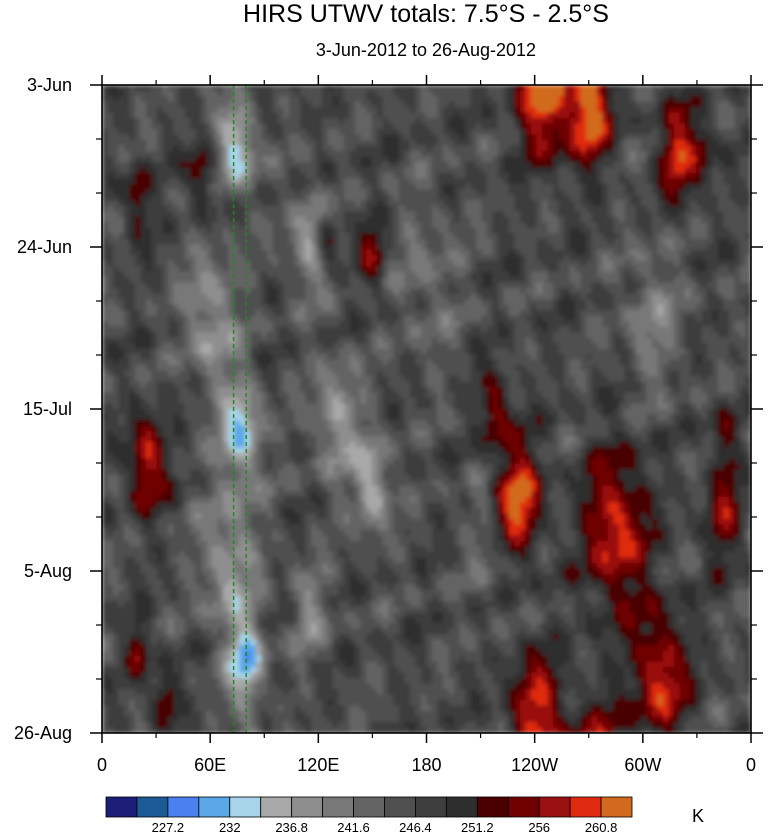 This screenshot has height=839, width=770. What do you see at coordinates (49, 85) in the screenshot?
I see `y-tick-label: 3-Jun` at bounding box center [49, 85].